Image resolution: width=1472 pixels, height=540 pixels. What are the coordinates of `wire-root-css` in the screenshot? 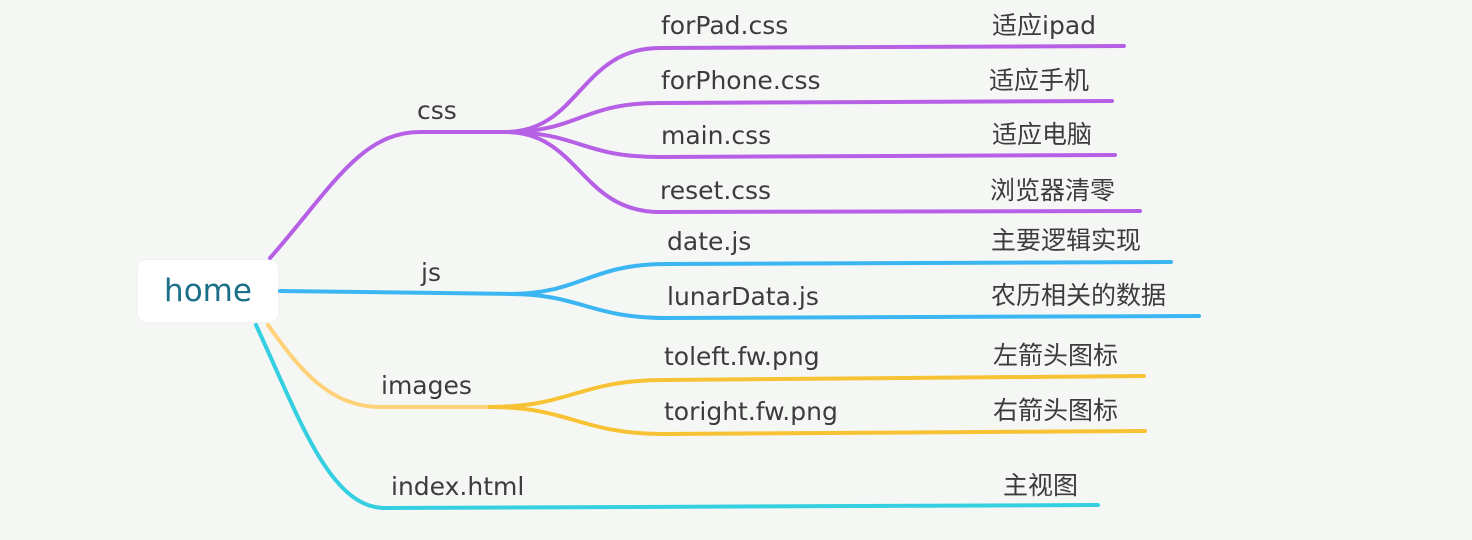 It's located at (390, 195).